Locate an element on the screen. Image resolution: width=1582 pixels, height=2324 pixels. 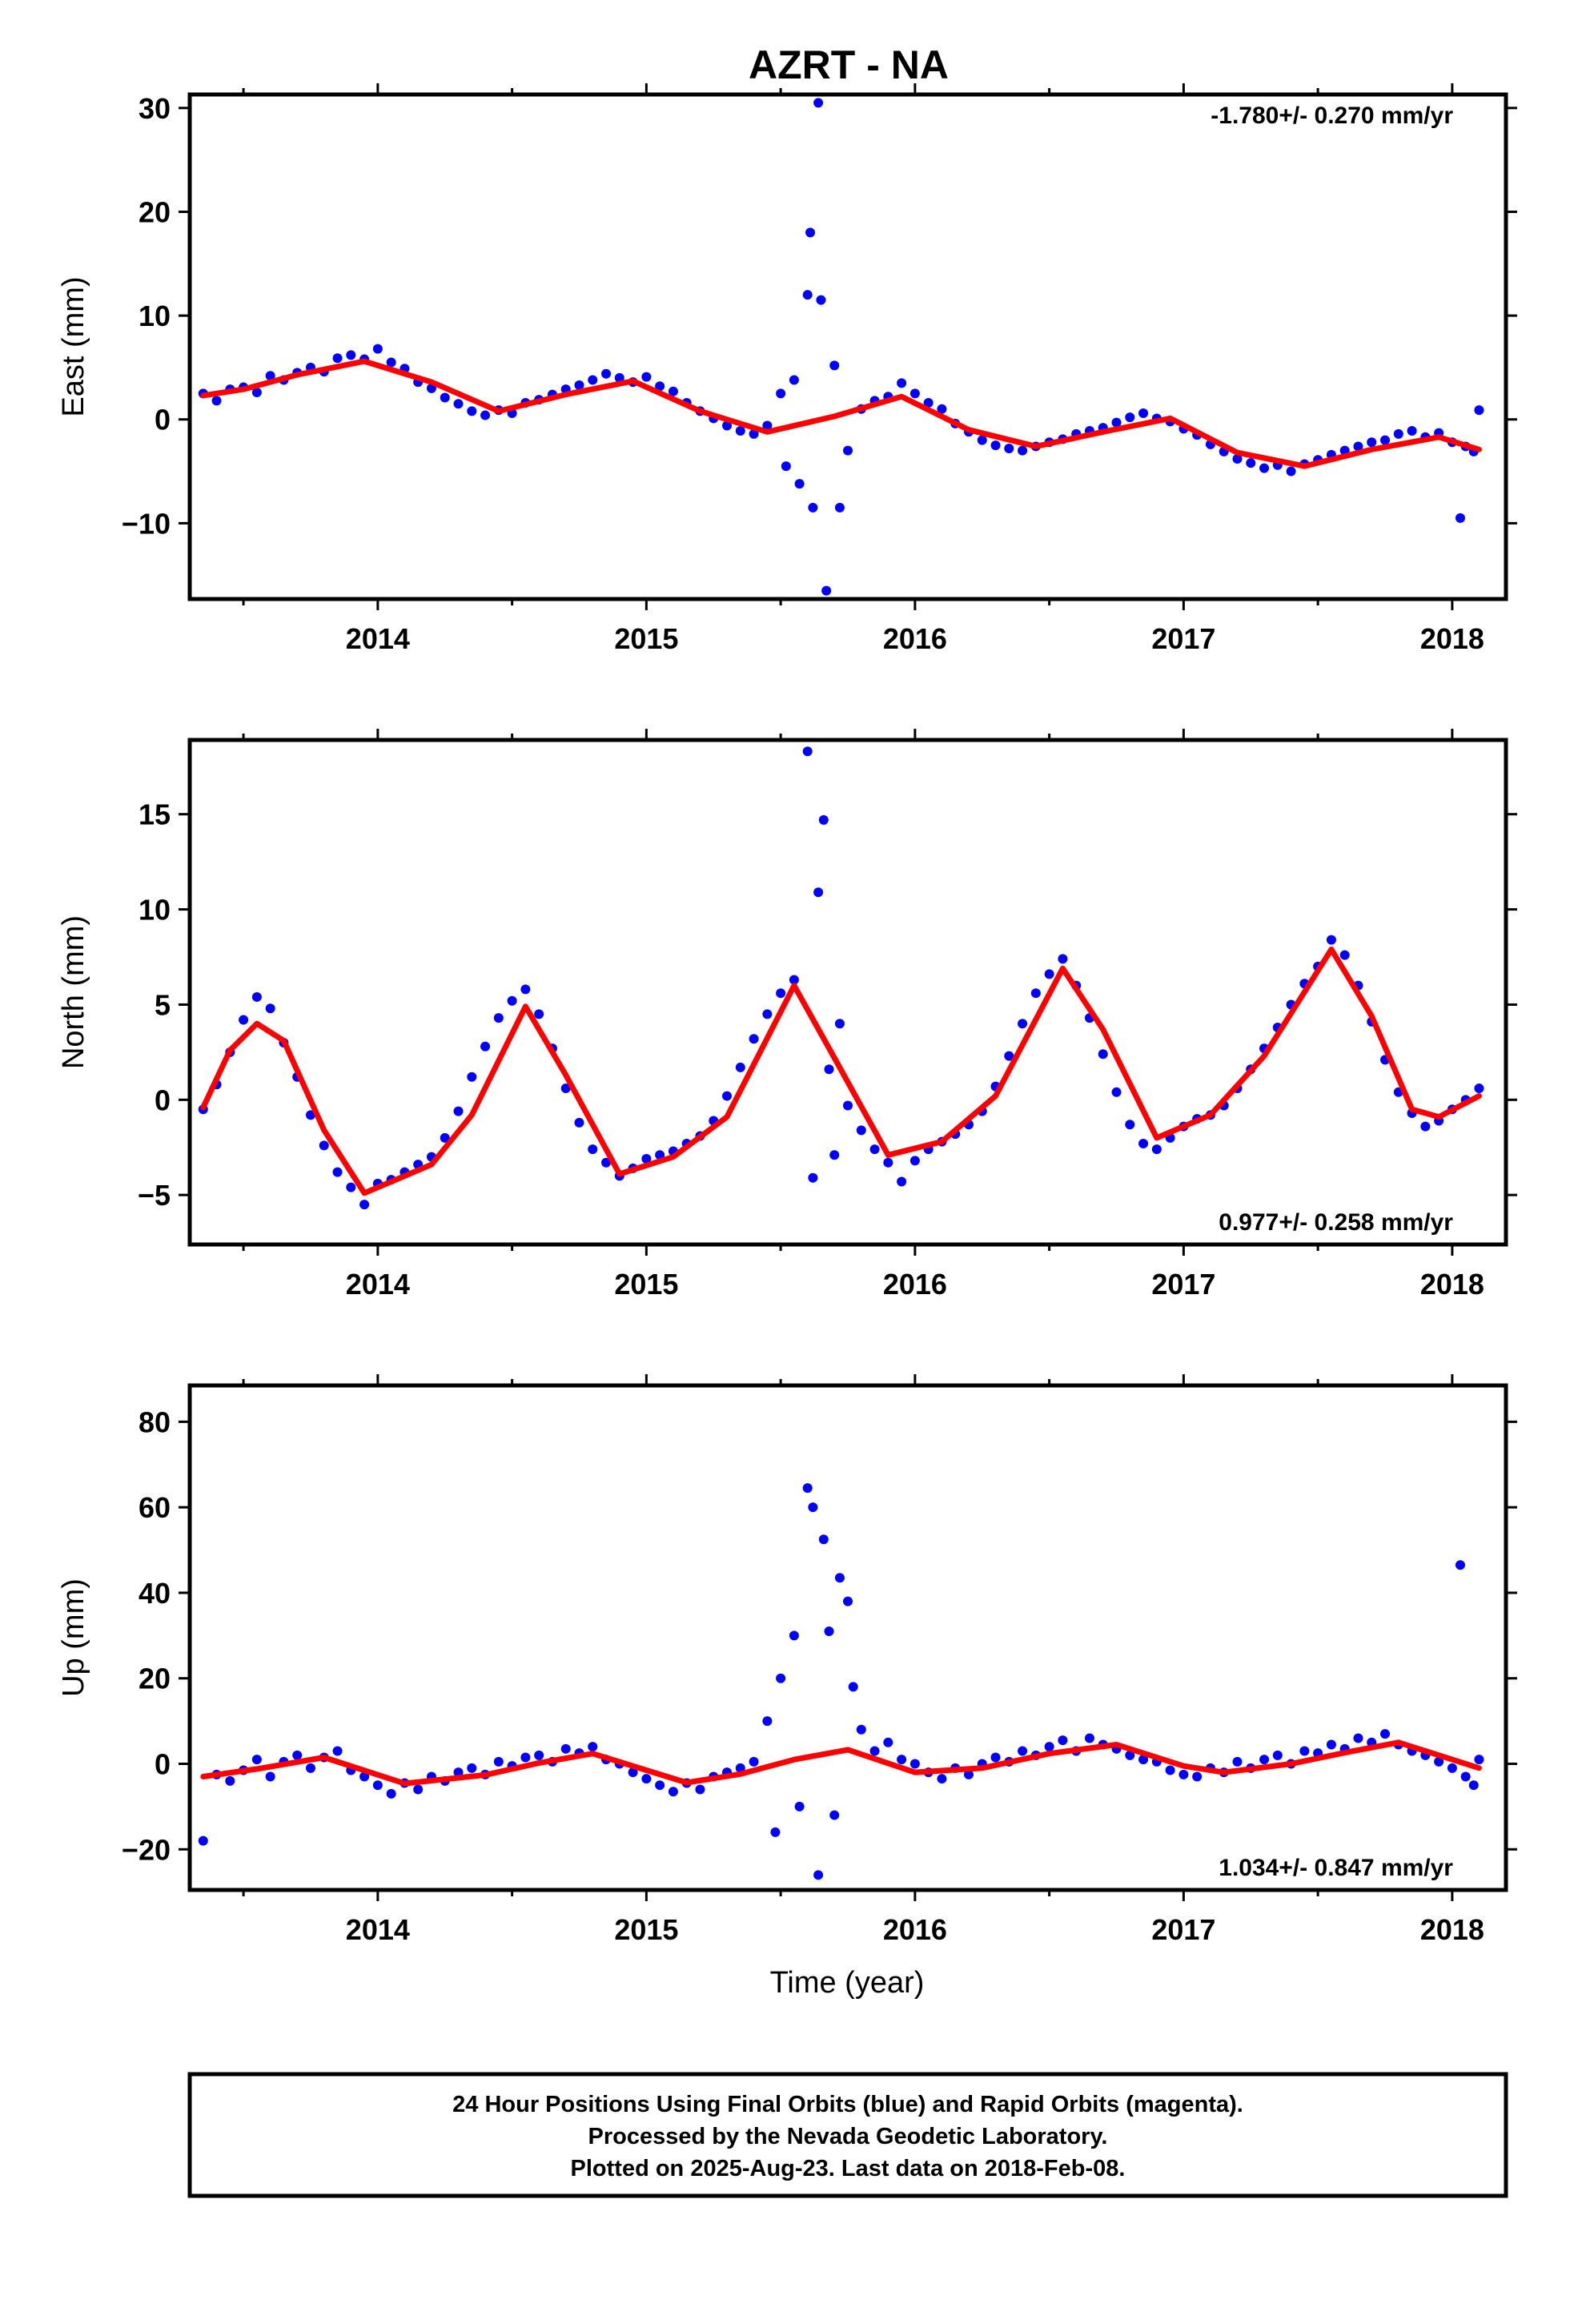
up-y-axis-label: Up (mm) is located at coordinates (74, 1637).